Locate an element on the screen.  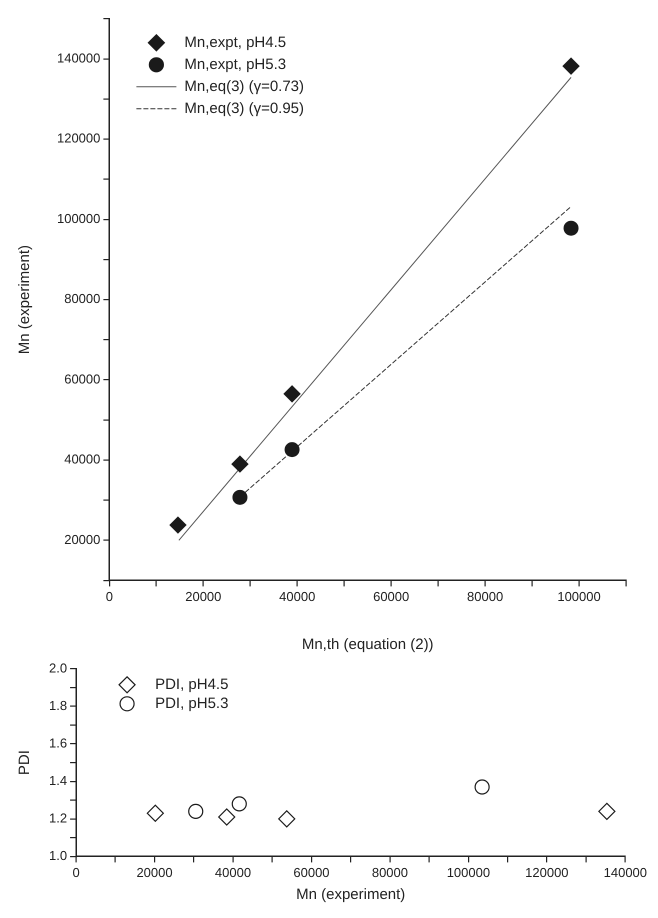
x-axis-title: Mn (experiment) is located at coordinates (351, 895).